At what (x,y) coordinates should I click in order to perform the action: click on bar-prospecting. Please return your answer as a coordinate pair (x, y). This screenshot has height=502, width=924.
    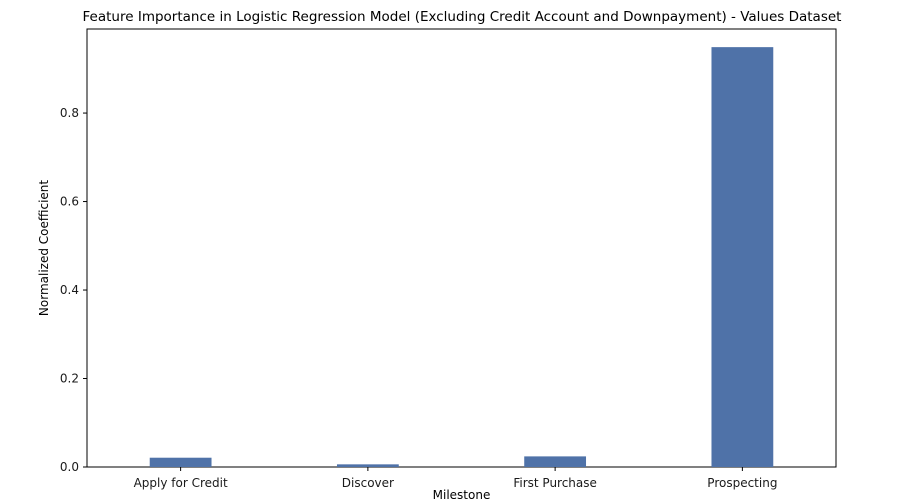
    Looking at the image, I should click on (742, 257).